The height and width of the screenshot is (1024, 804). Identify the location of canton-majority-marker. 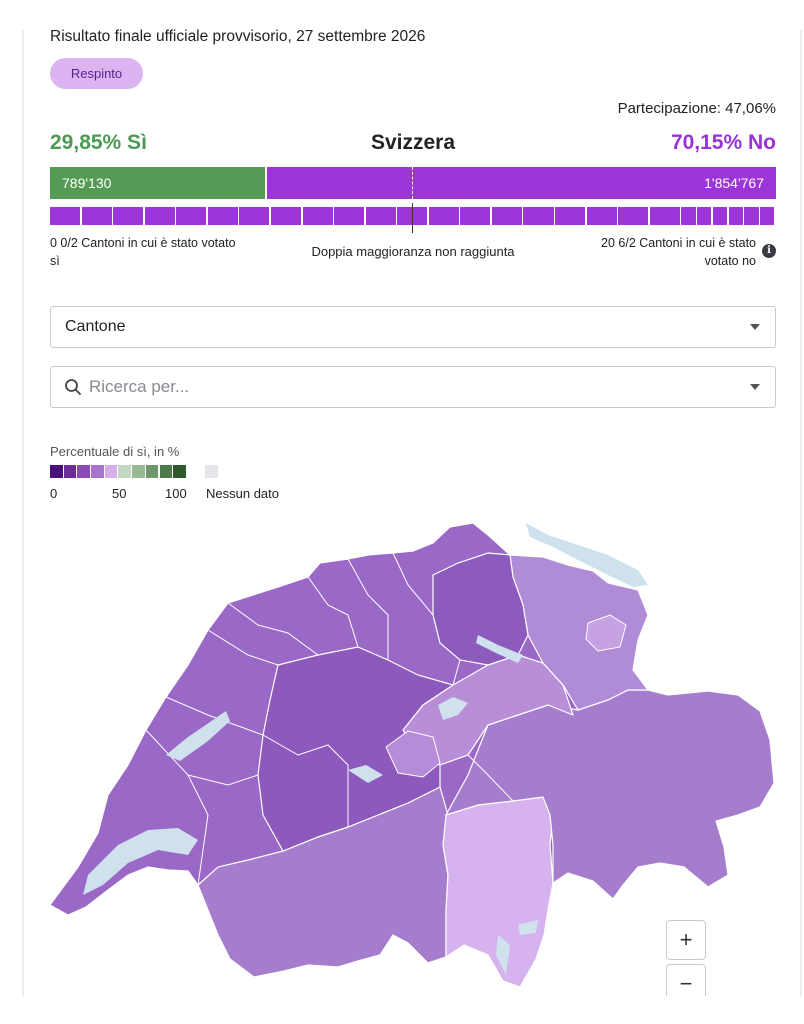
(412, 218).